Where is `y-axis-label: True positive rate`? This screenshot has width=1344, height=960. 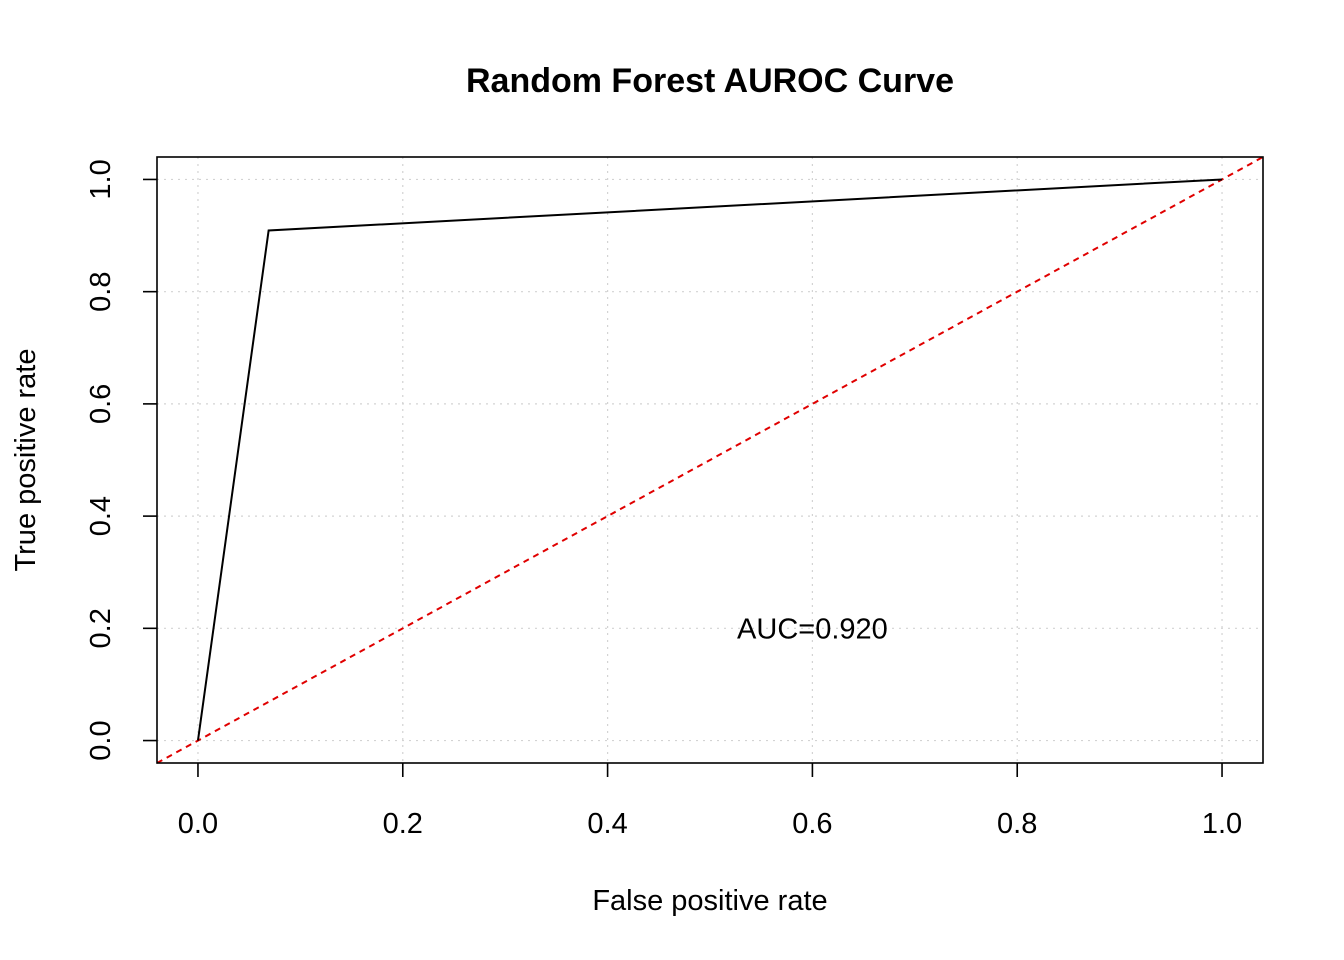 y-axis-label: True positive rate is located at coordinates (26, 460).